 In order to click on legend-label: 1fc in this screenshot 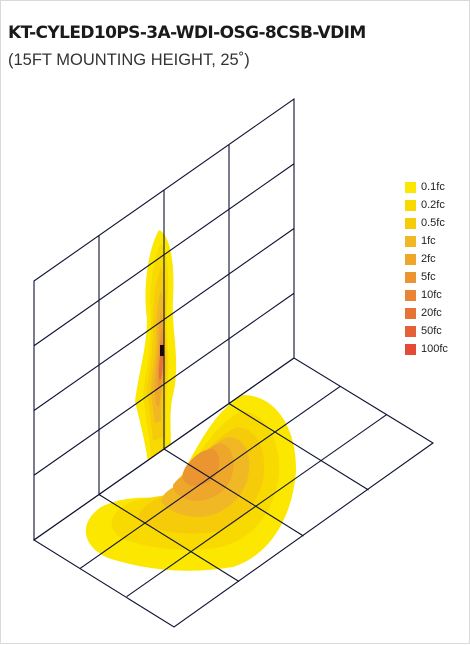, I will do `click(428, 241)`.